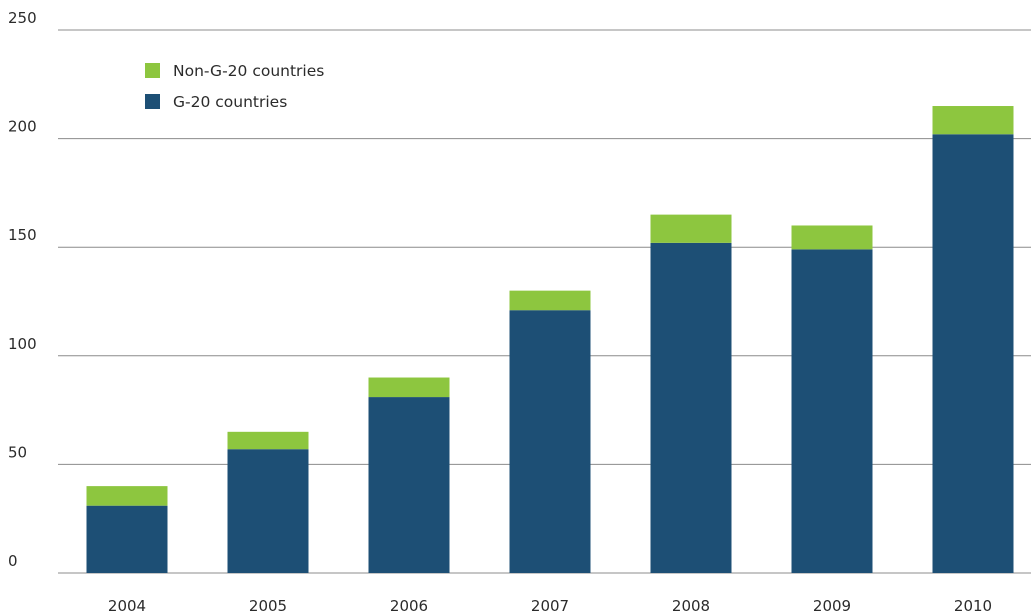 Image resolution: width=1031 pixels, height=616 pixels. Describe the element at coordinates (973, 120) in the screenshot. I see `bar-non-g20-2010` at that location.